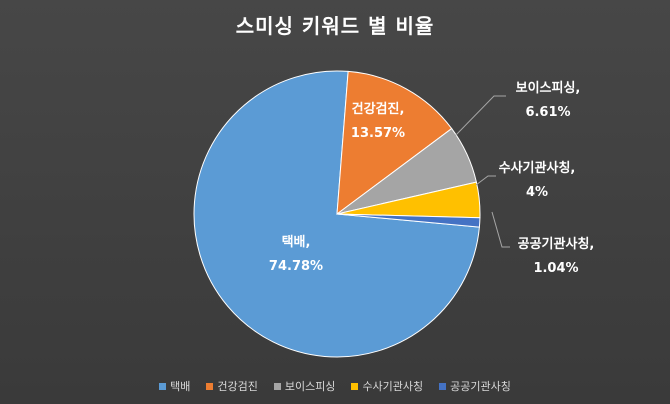  What do you see at coordinates (480, 386) in the screenshot?
I see `legend-label-5: 공공기관사칭` at bounding box center [480, 386].